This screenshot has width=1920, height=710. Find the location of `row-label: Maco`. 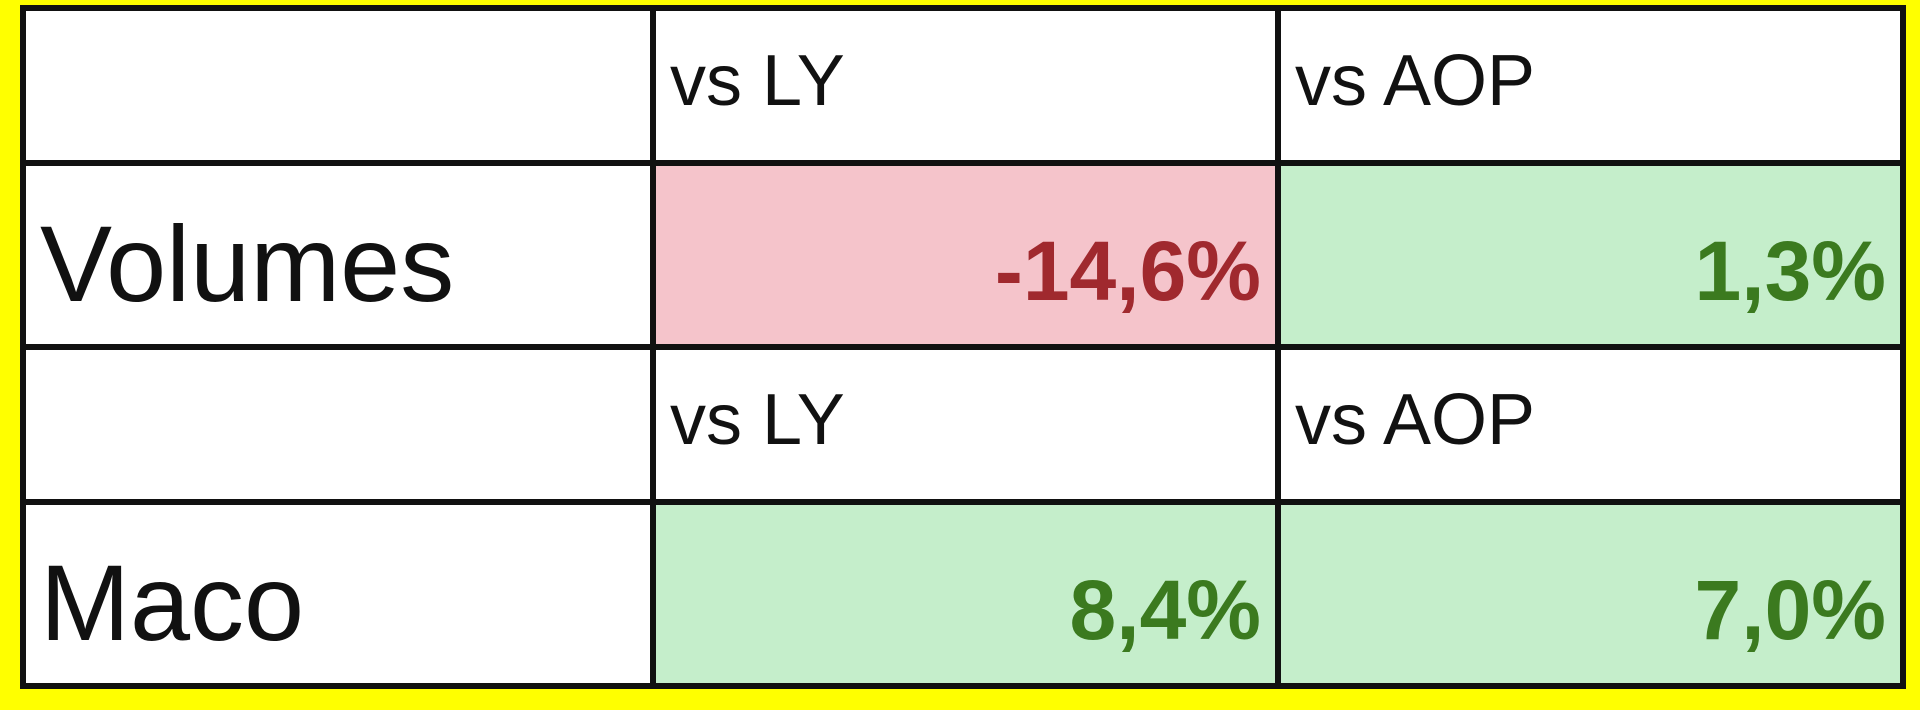

row-label: Maco is located at coordinates (338, 594).